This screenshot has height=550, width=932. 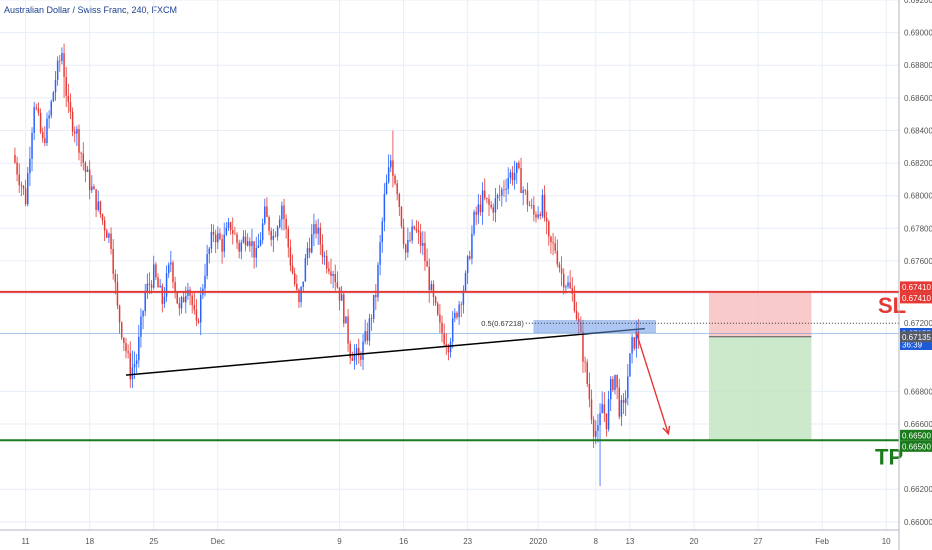 I want to click on y-tick-label: 0.69200, so click(x=918, y=2).